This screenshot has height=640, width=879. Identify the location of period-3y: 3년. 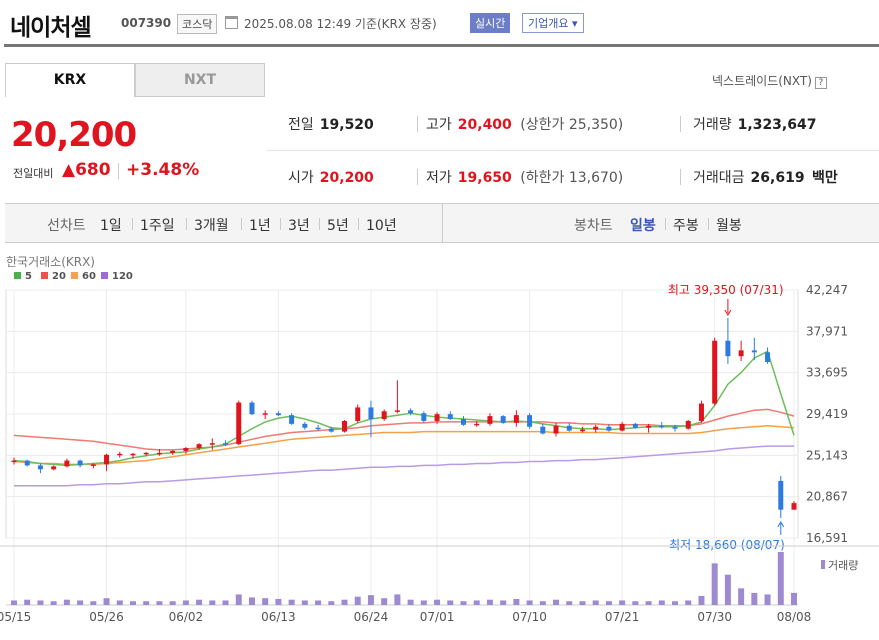
(299, 226).